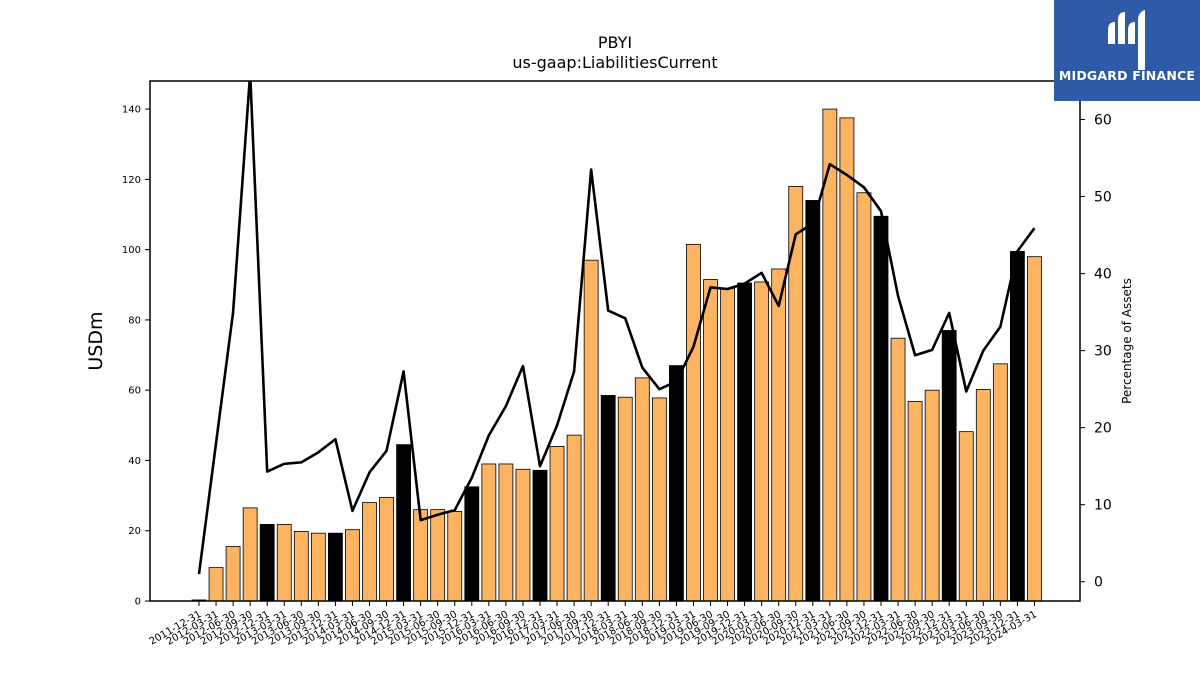 The image size is (1200, 675). I want to click on brand-logo-text: MIDGARD FINANCE, so click(1127, 75).